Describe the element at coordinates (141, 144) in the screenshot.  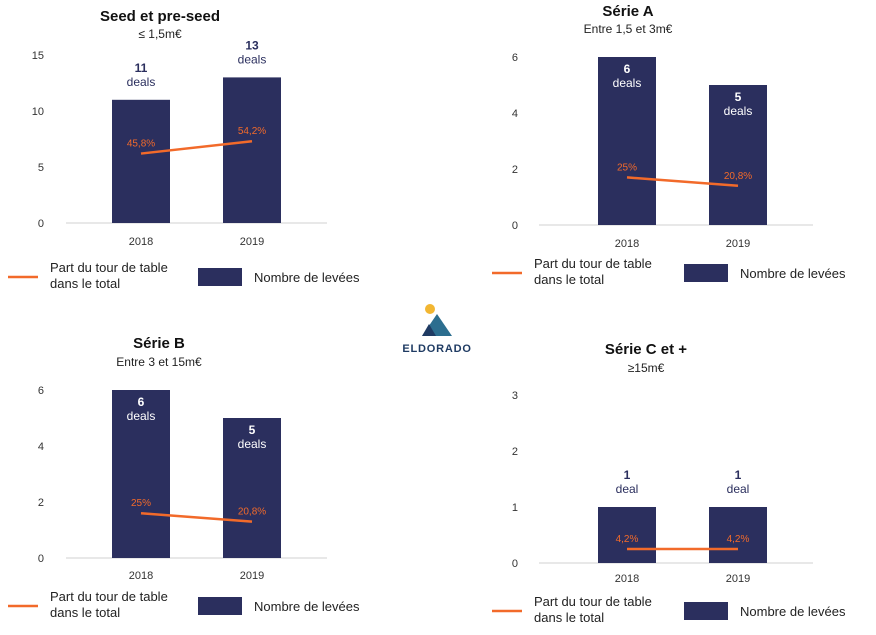
I see `share-data-label: 45,8%` at that location.